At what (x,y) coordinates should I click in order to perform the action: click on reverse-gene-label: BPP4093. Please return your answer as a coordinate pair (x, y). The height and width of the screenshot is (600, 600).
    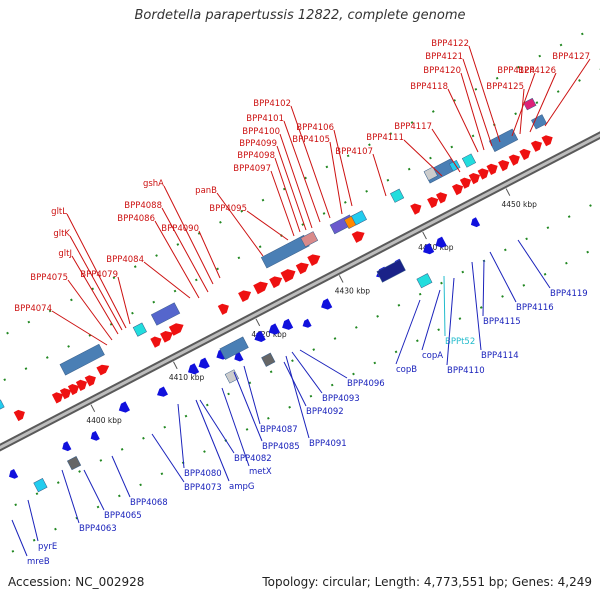
    Looking at the image, I should click on (341, 399).